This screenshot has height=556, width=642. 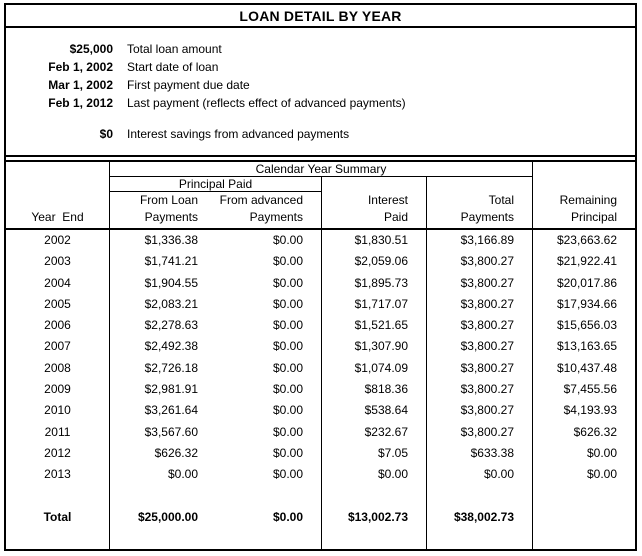 I want to click on column-header-from-advanced-payments: From advanced Payments, so click(x=269, y=210).